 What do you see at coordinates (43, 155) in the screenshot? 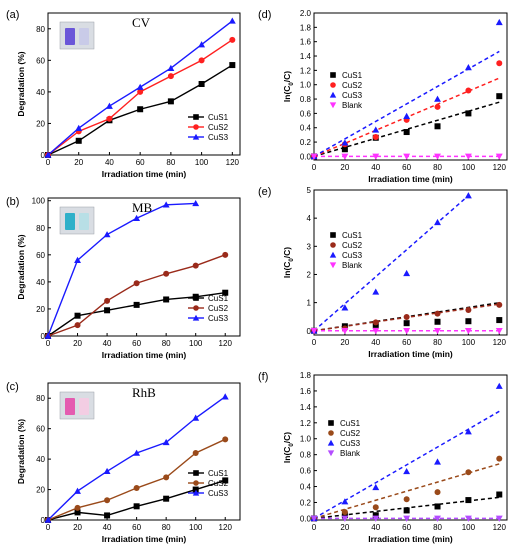
I see `y-tick-label: 0` at bounding box center [43, 155].